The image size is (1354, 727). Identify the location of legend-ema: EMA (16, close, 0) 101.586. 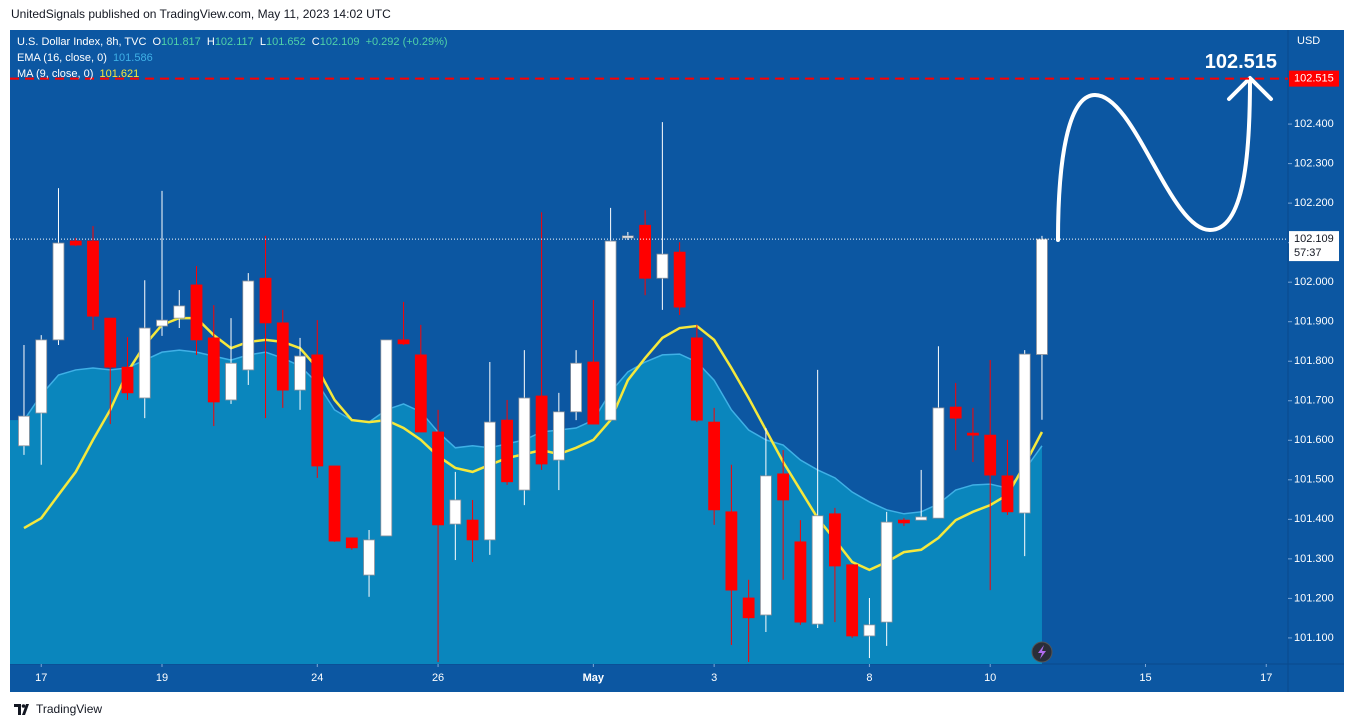
(234, 58).